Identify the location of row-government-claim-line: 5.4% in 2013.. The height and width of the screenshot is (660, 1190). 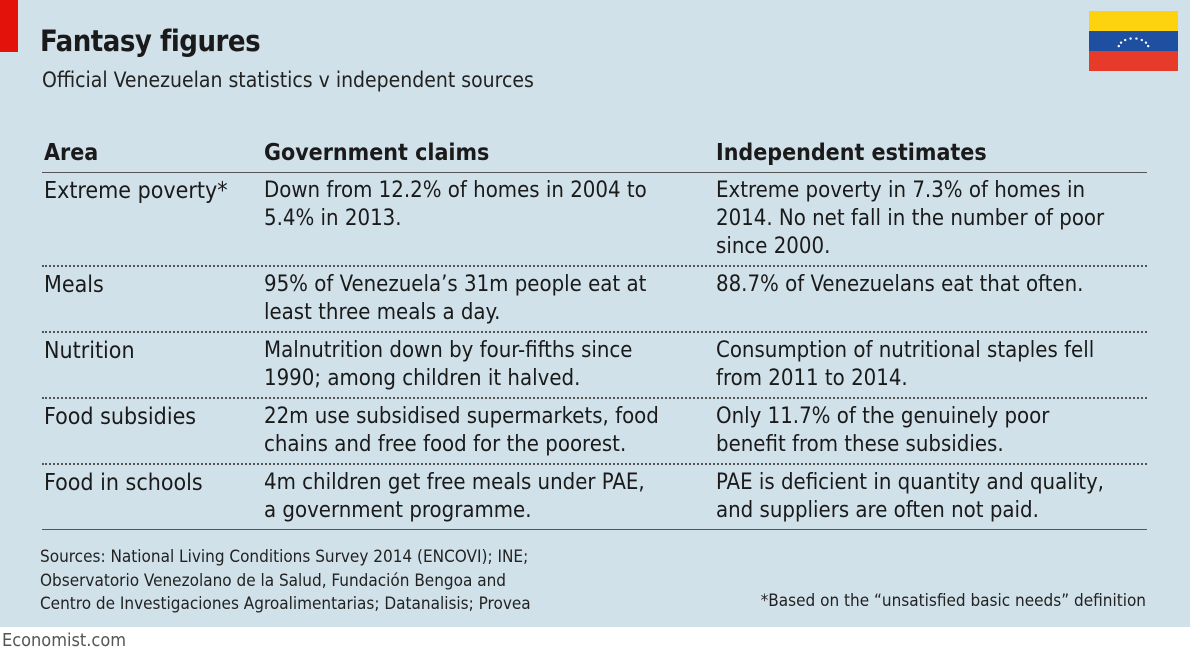
(333, 218).